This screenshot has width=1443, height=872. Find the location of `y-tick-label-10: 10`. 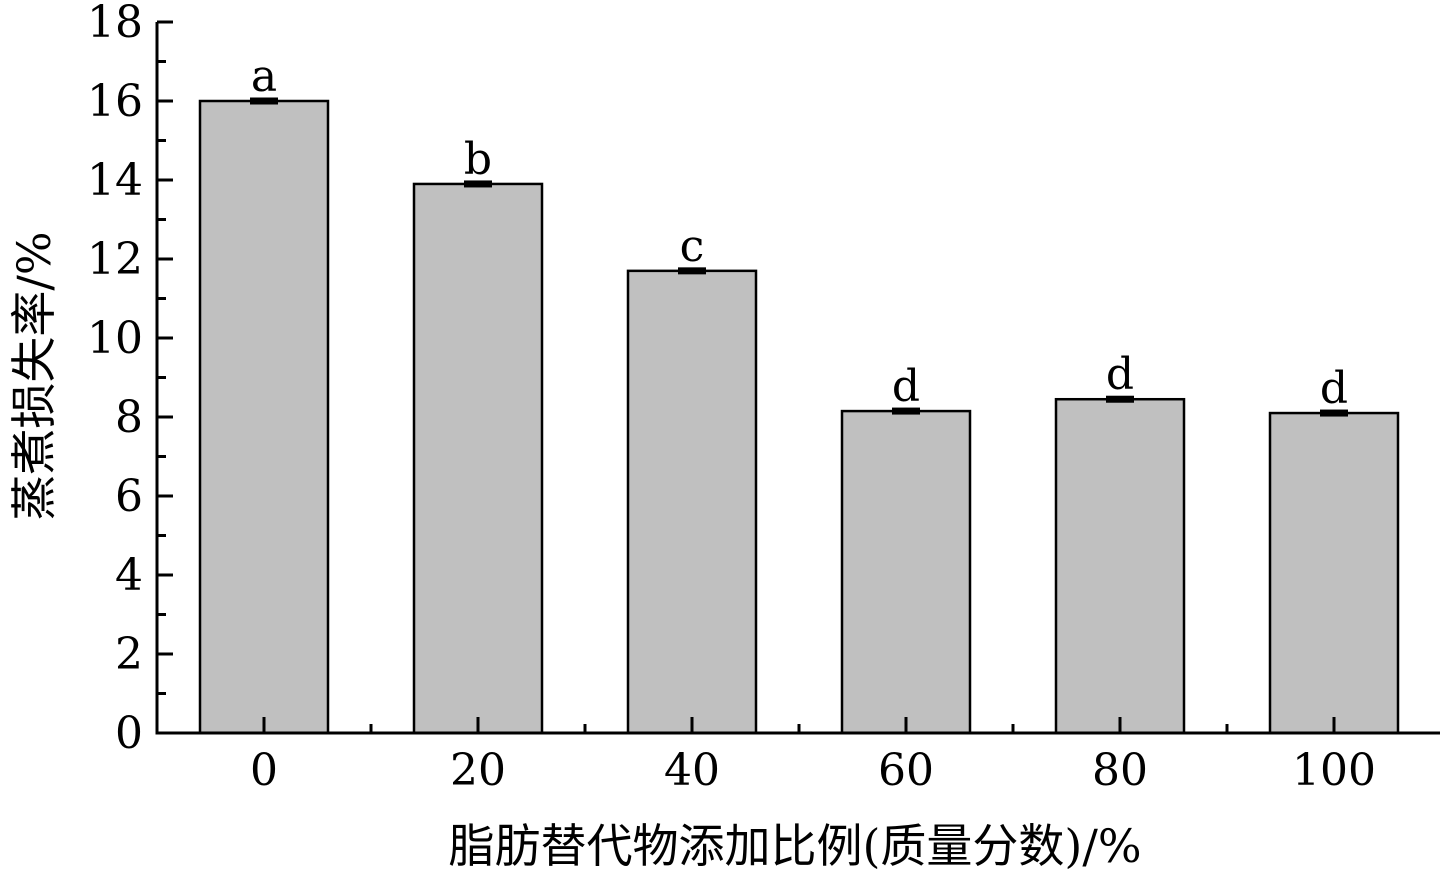

y-tick-label-10: 10 is located at coordinates (115, 338).